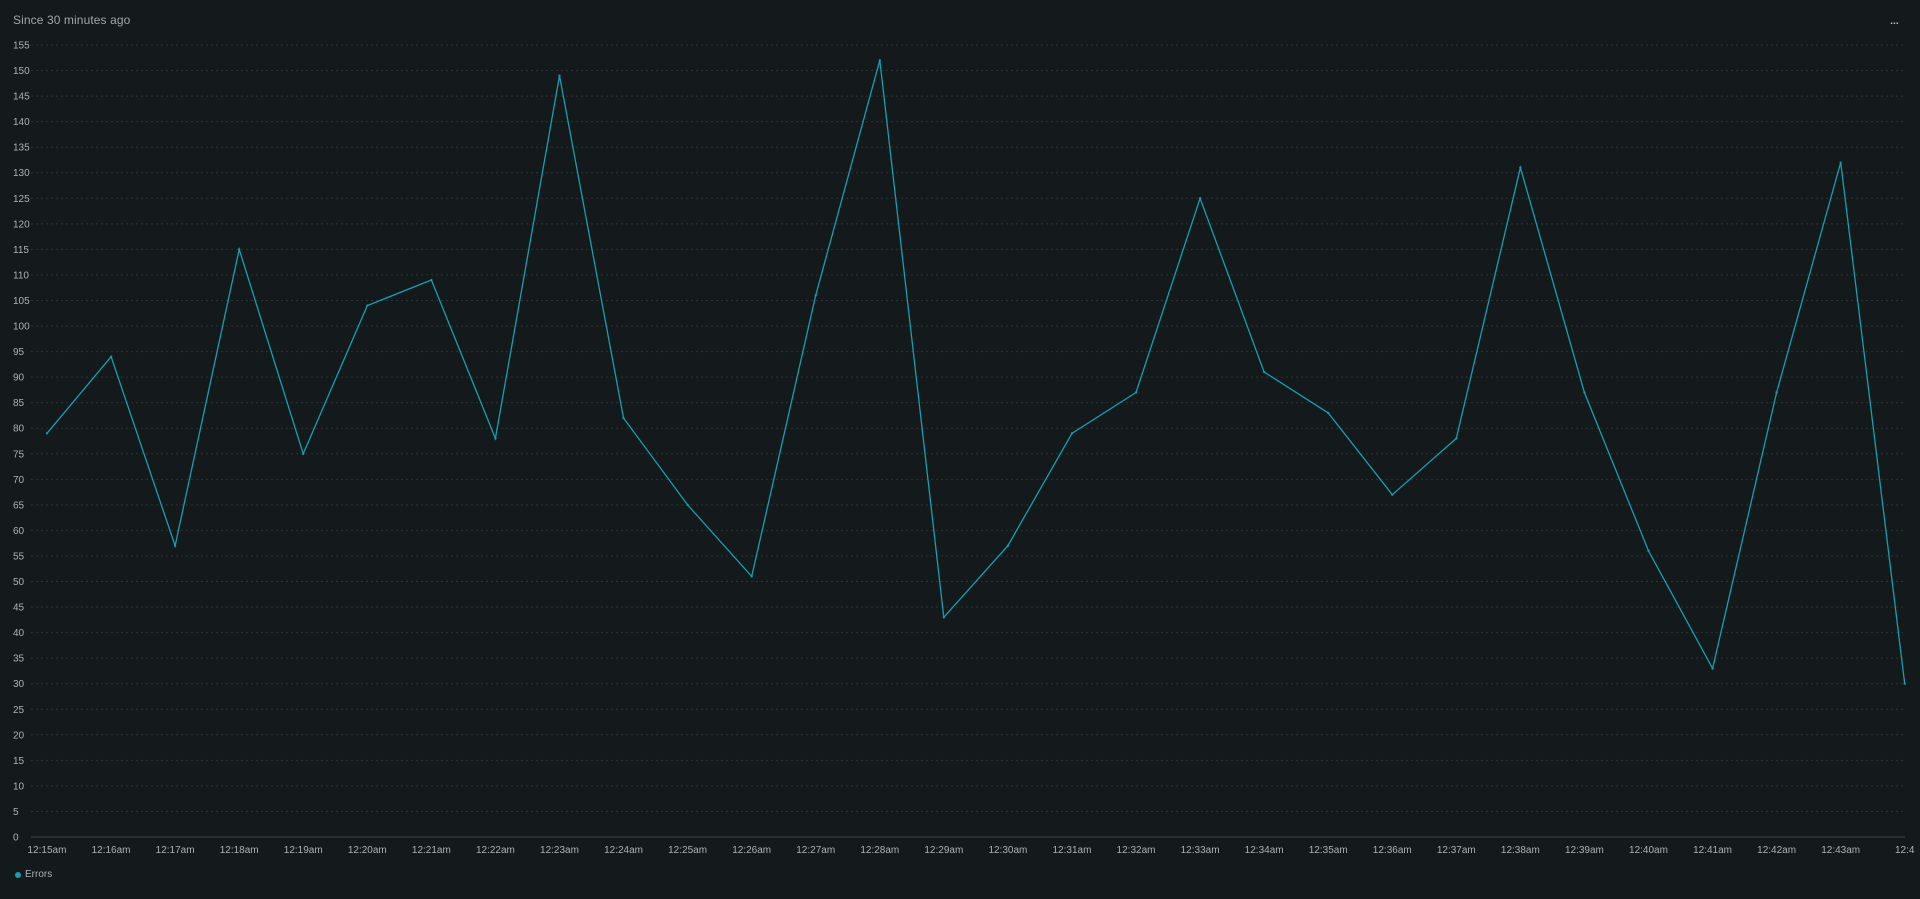  What do you see at coordinates (1905, 850) in the screenshot?
I see `x-tick-label: 12:4` at bounding box center [1905, 850].